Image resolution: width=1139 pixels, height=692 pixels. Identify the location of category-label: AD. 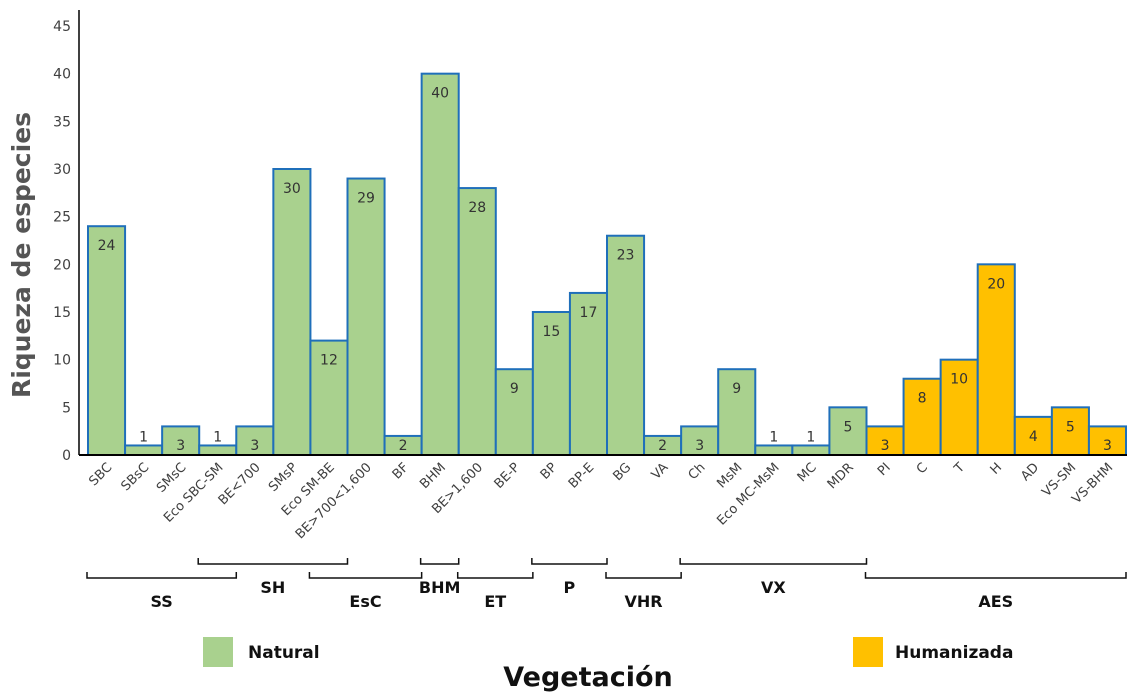
(1030, 472).